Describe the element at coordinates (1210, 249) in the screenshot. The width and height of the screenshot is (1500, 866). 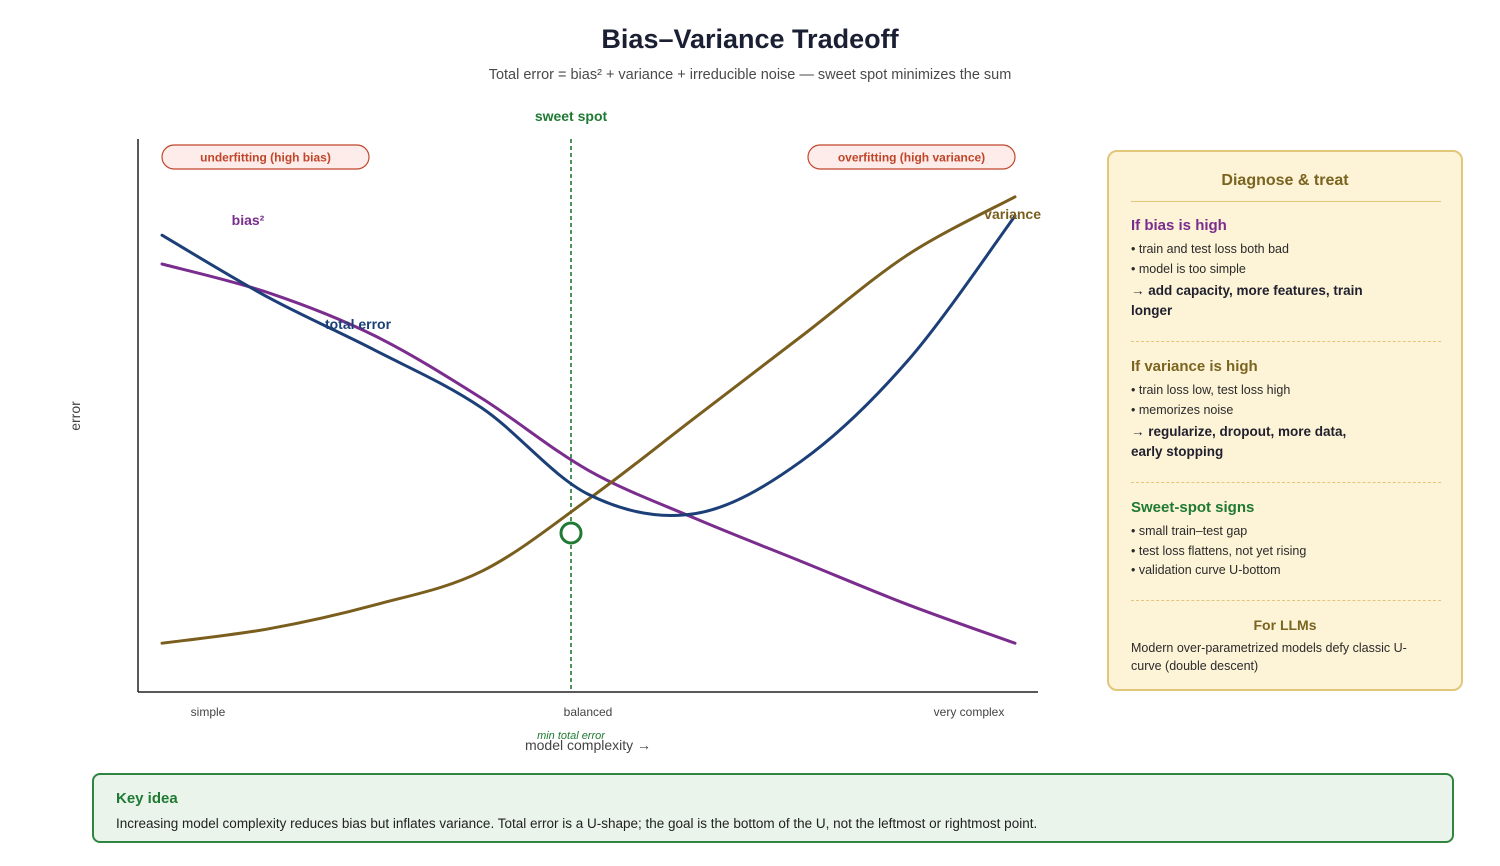
I see `bias-bullet: • train and test loss both bad` at that location.